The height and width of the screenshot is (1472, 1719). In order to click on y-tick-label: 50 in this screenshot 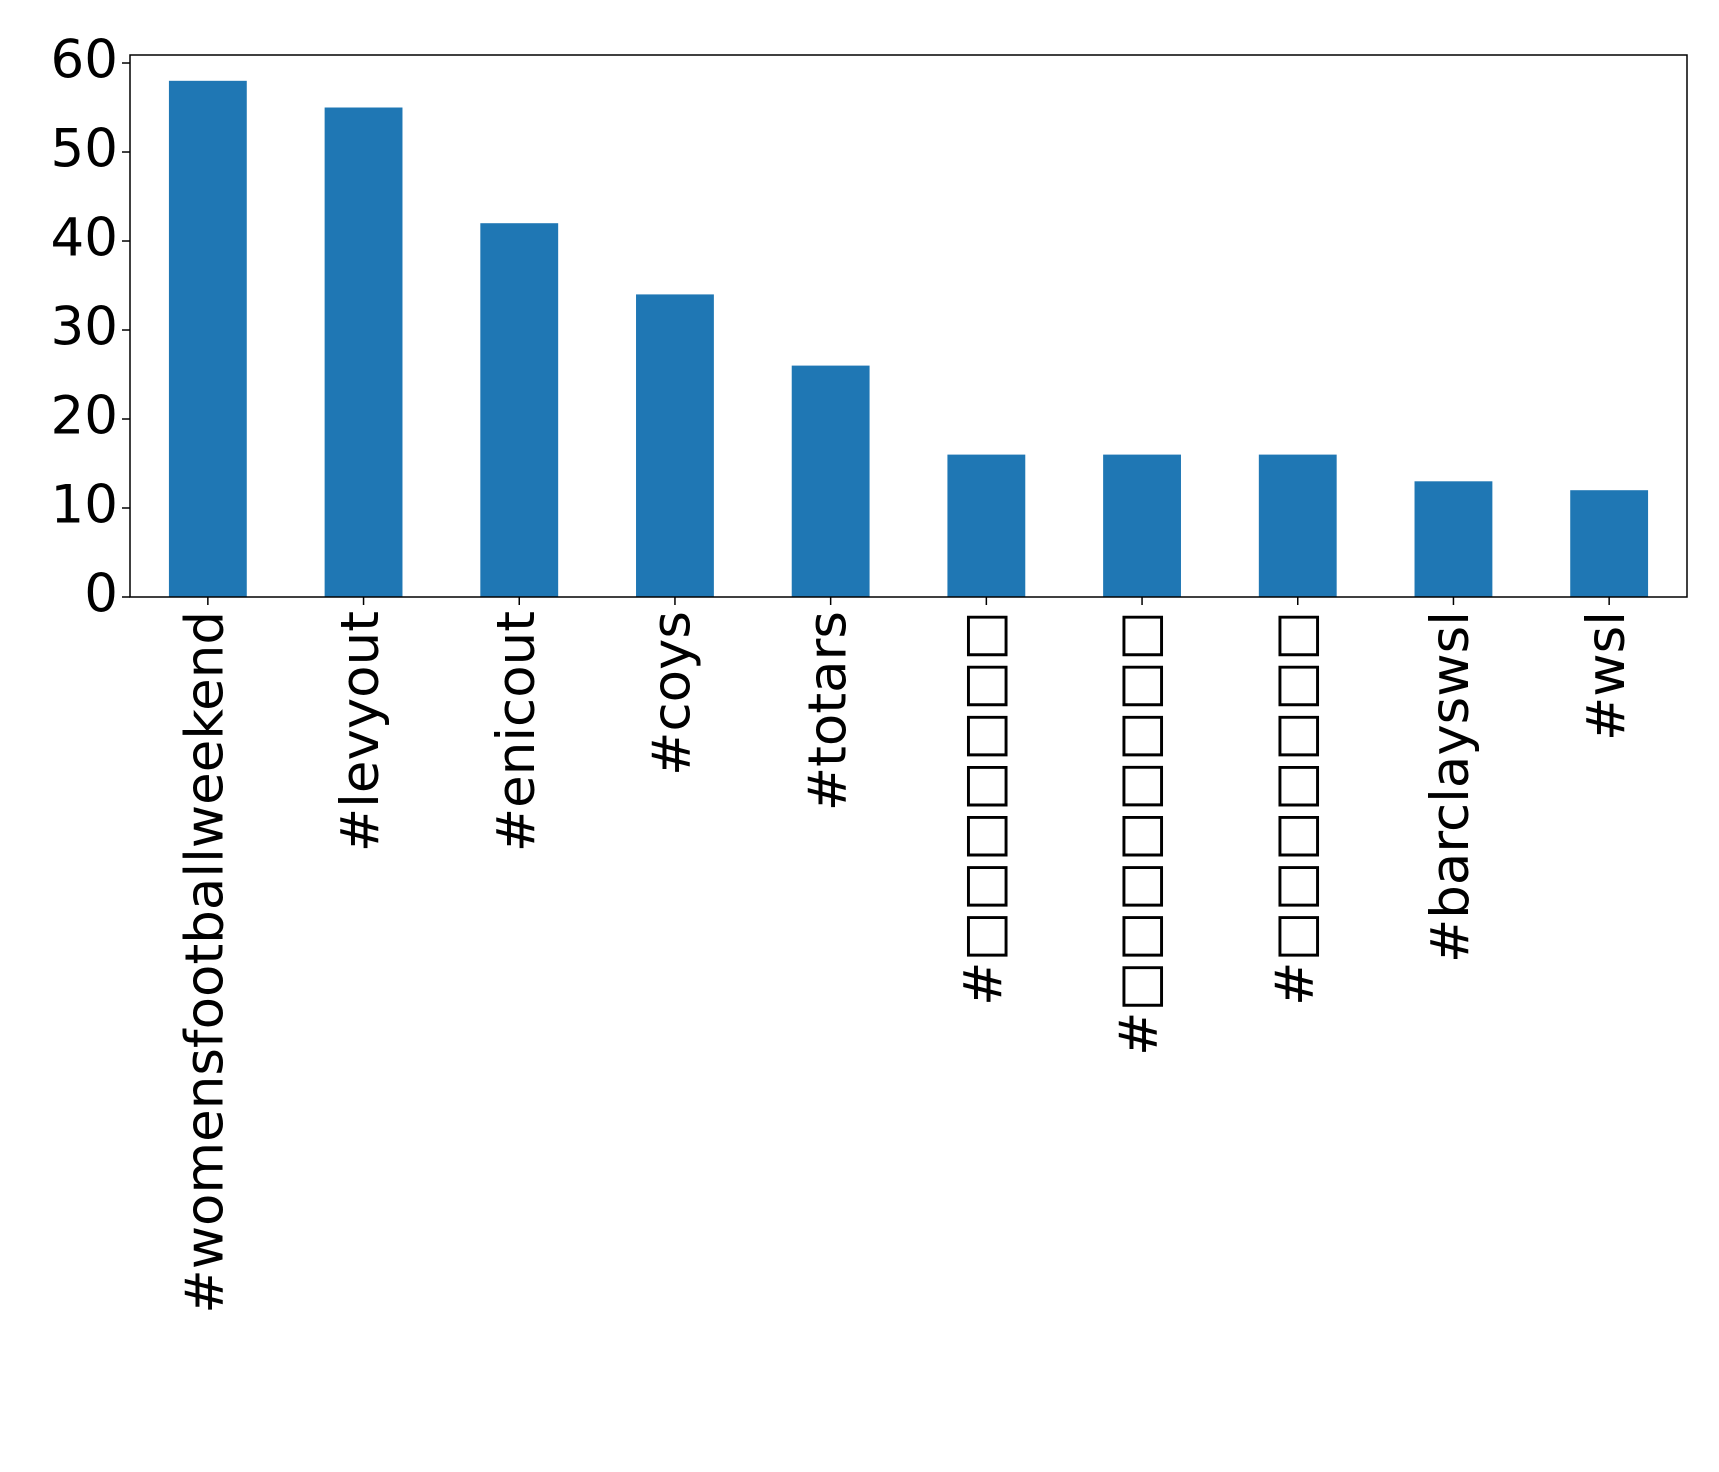, I will do `click(84, 149)`.